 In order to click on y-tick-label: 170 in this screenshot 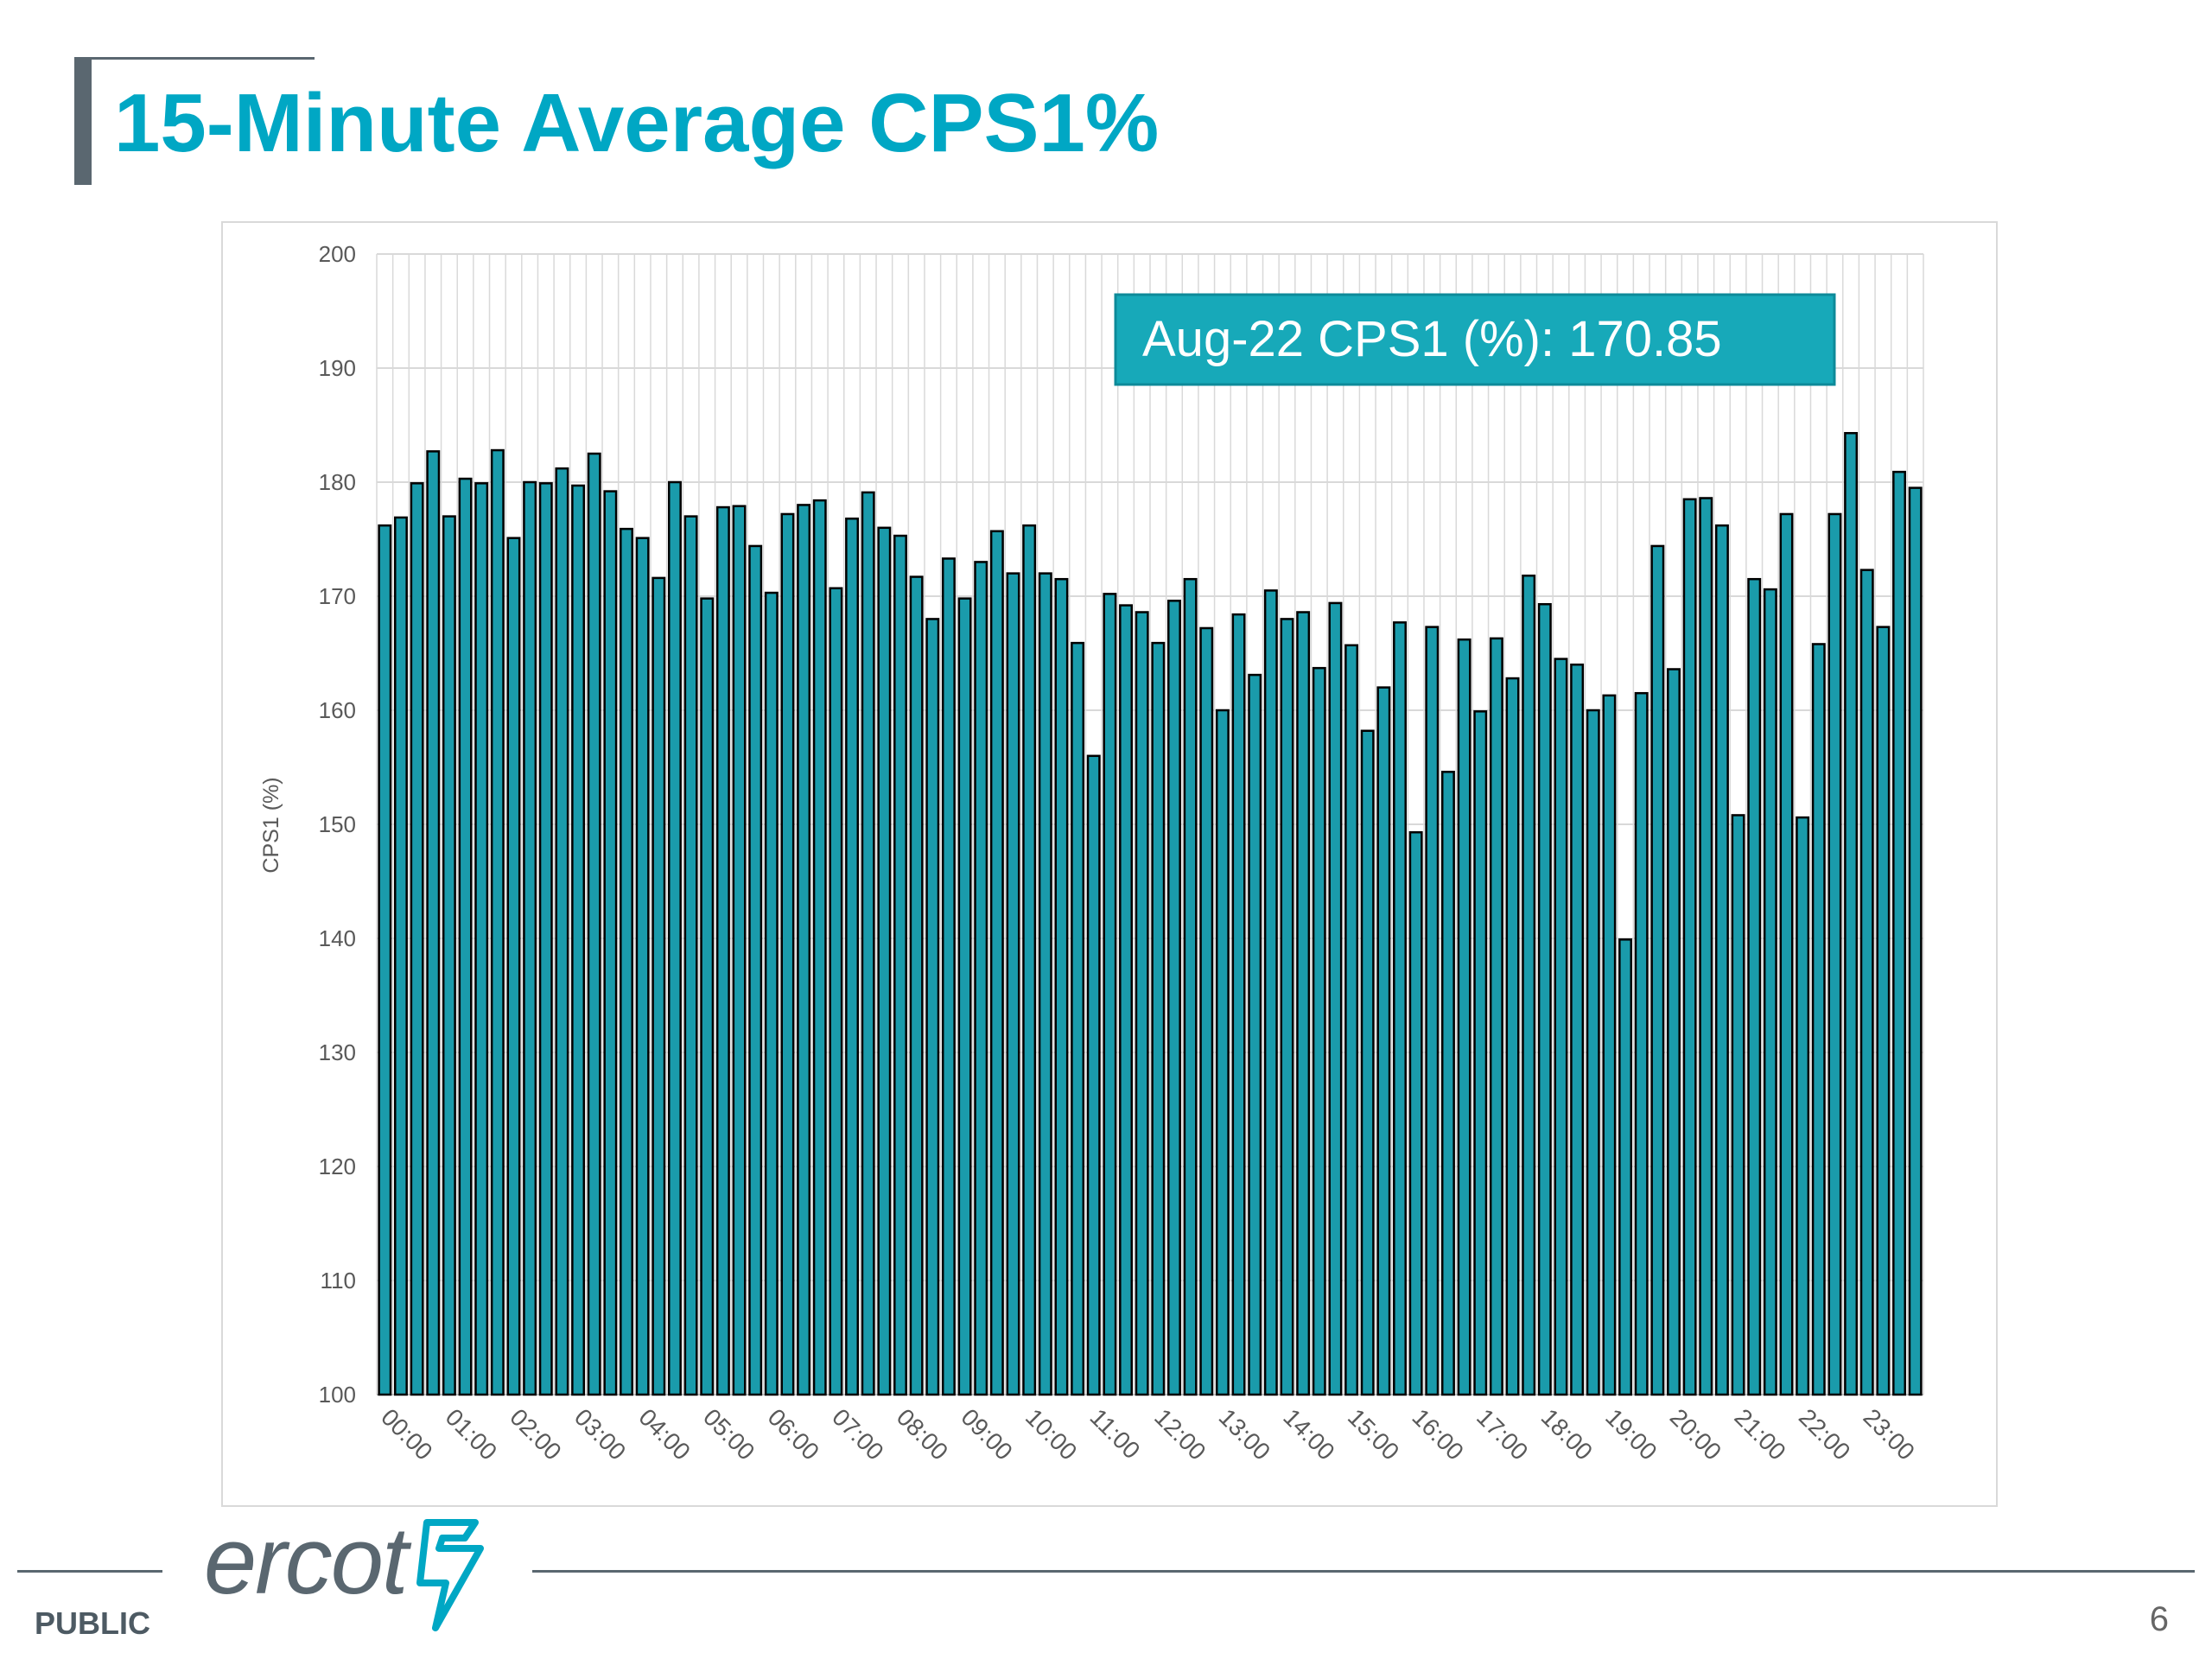, I will do `click(337, 596)`.